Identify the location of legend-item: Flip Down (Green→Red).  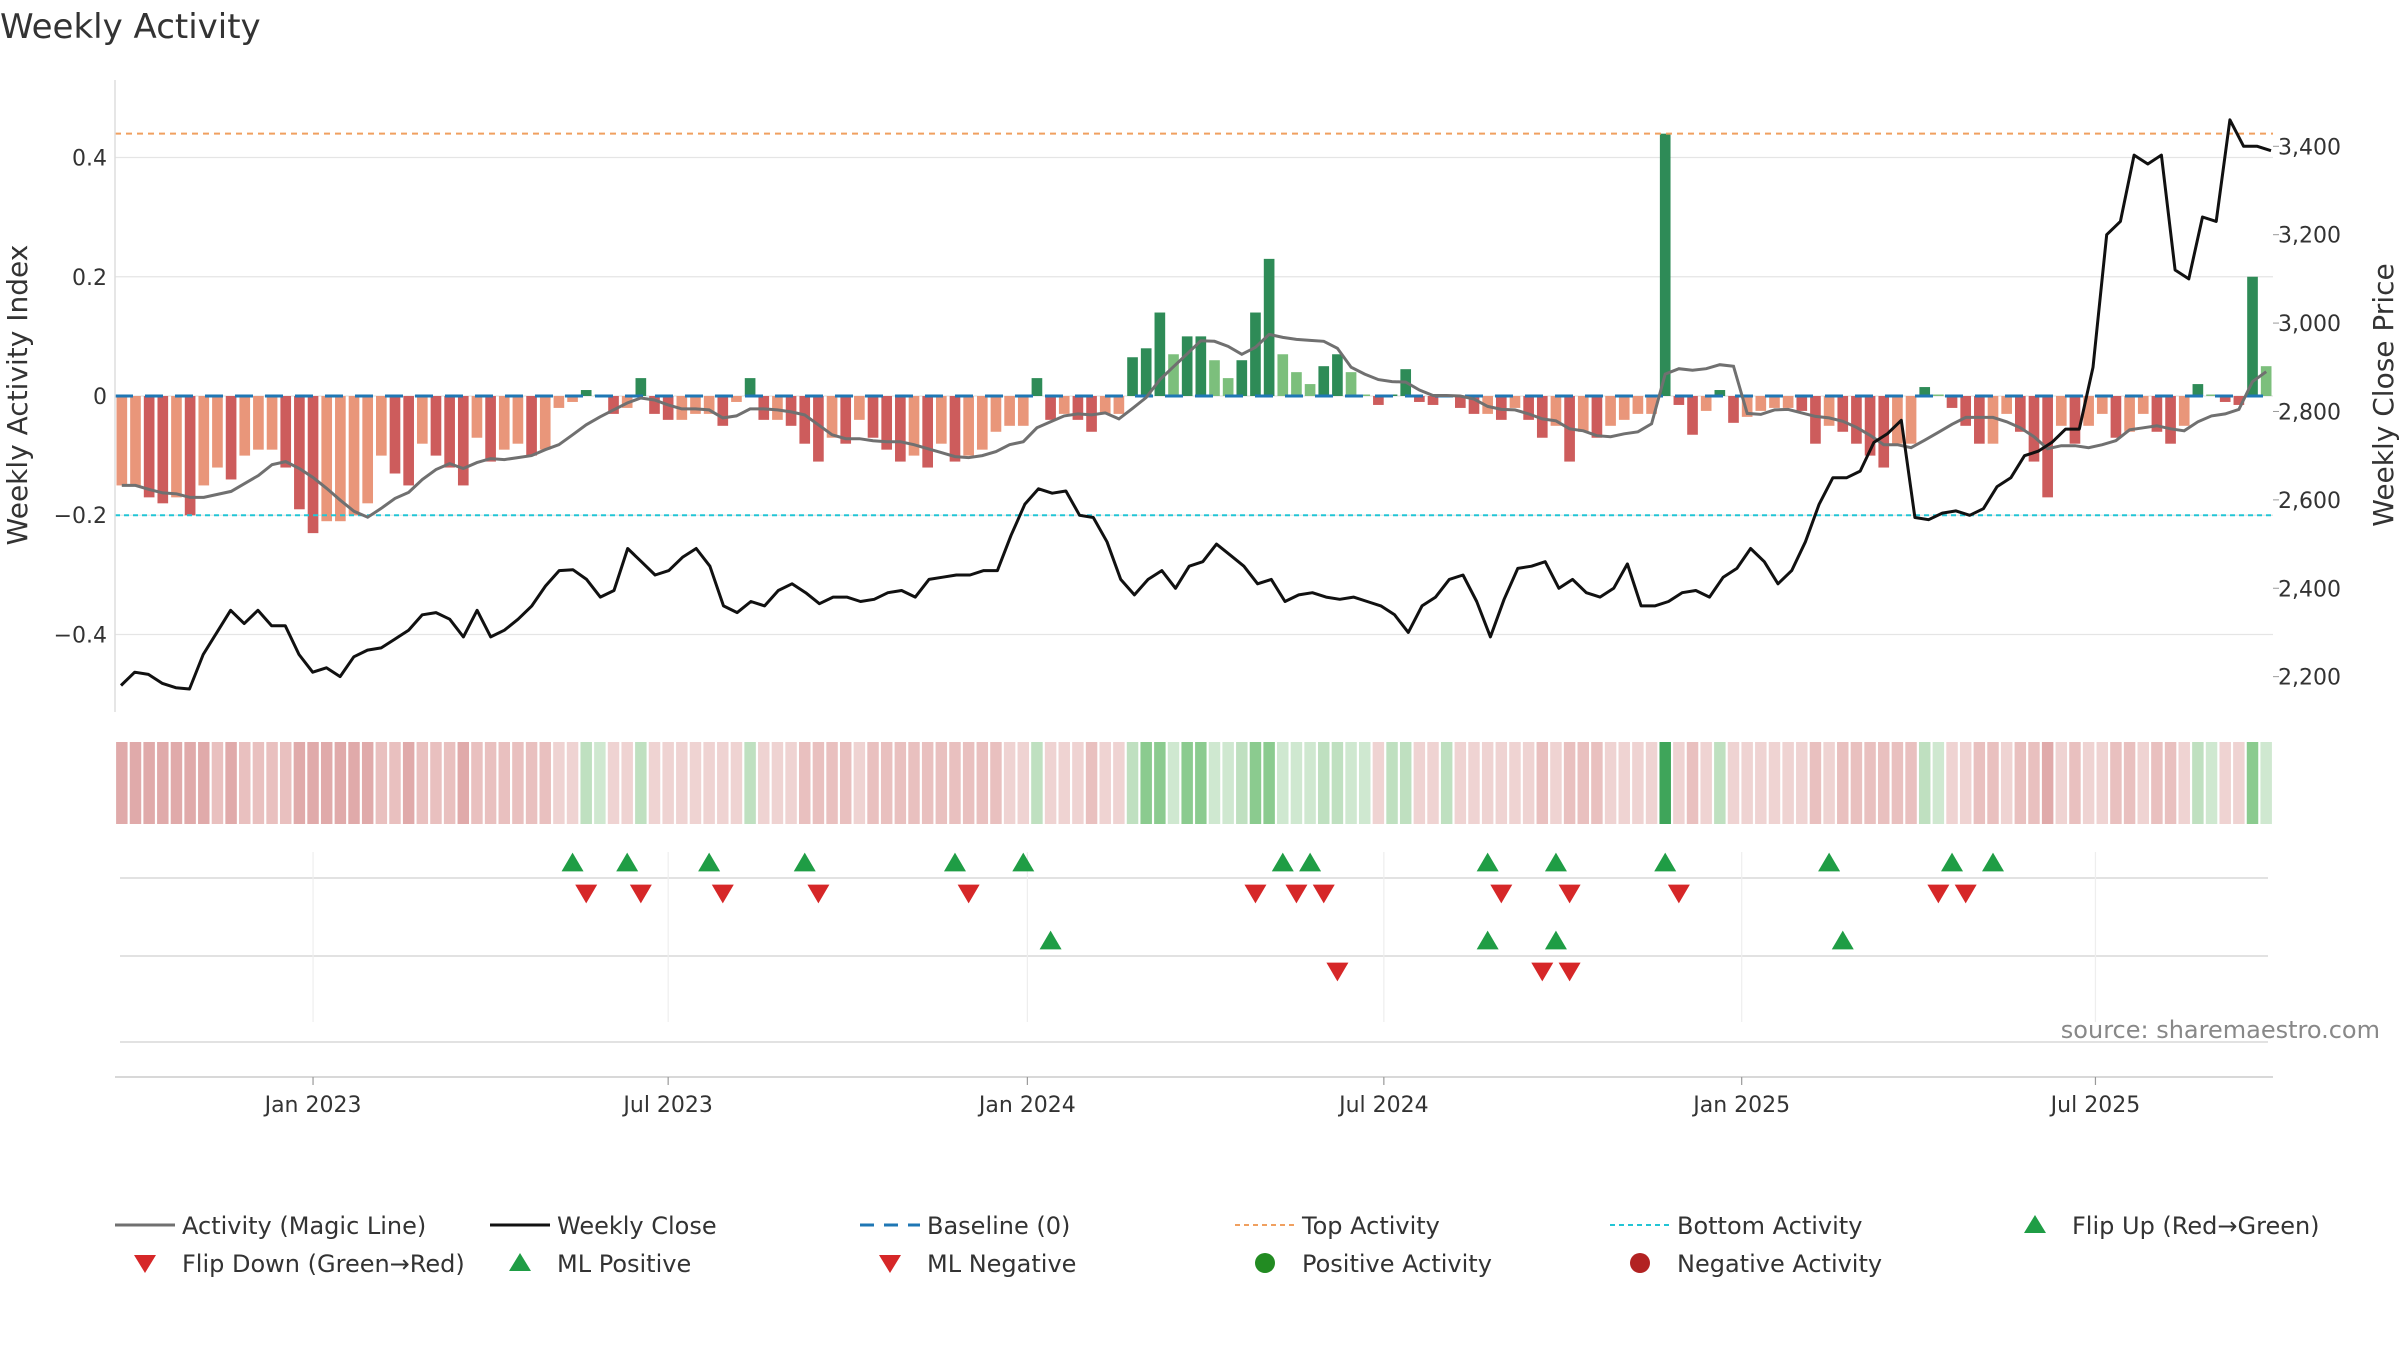
(299, 1264).